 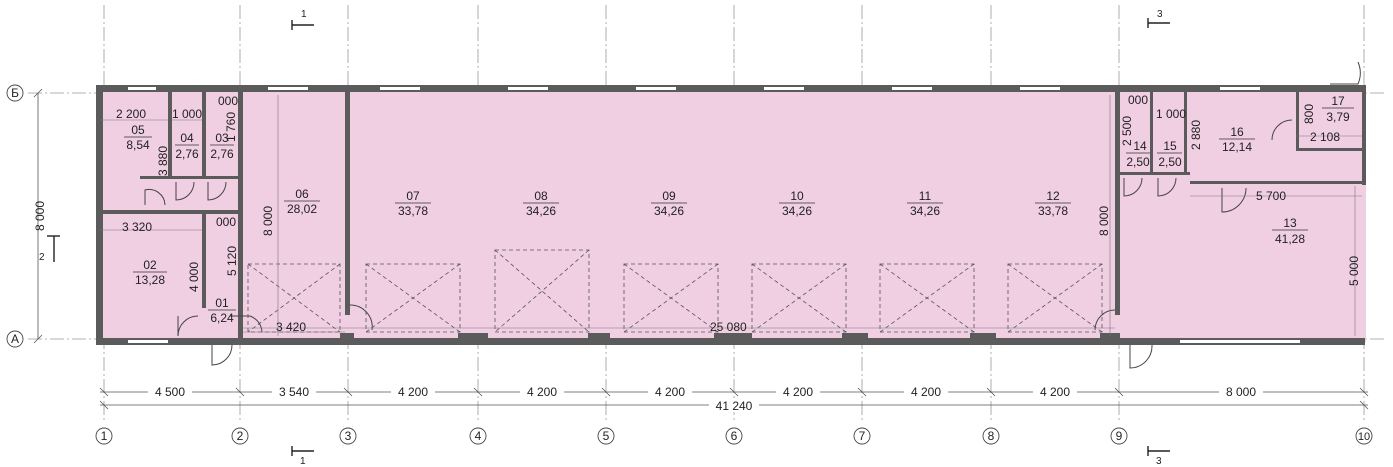 What do you see at coordinates (294, 392) in the screenshot?
I see `dim-span-2: 3 540` at bounding box center [294, 392].